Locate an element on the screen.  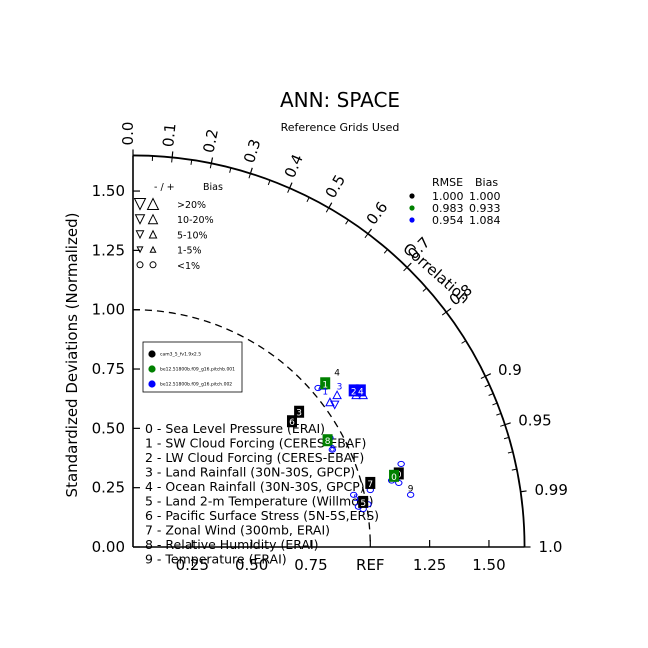
rmse-legend-bias-header: Bias is located at coordinates (486, 182).